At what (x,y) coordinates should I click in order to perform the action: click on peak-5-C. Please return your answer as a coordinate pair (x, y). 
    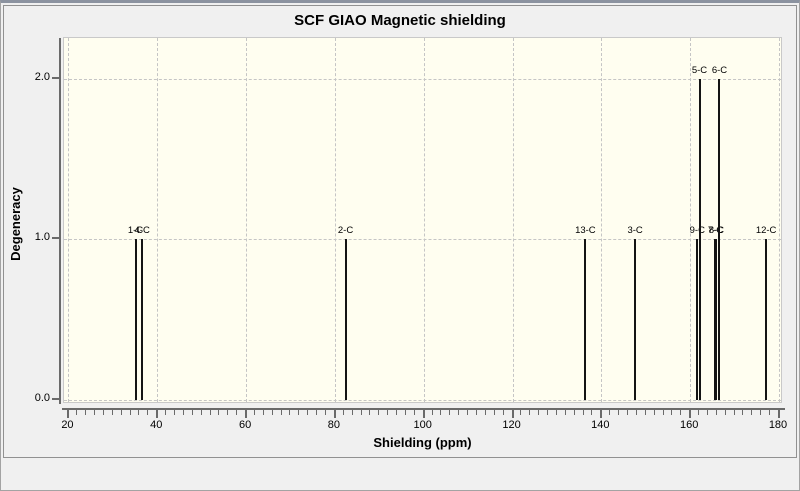
    Looking at the image, I should click on (699, 239).